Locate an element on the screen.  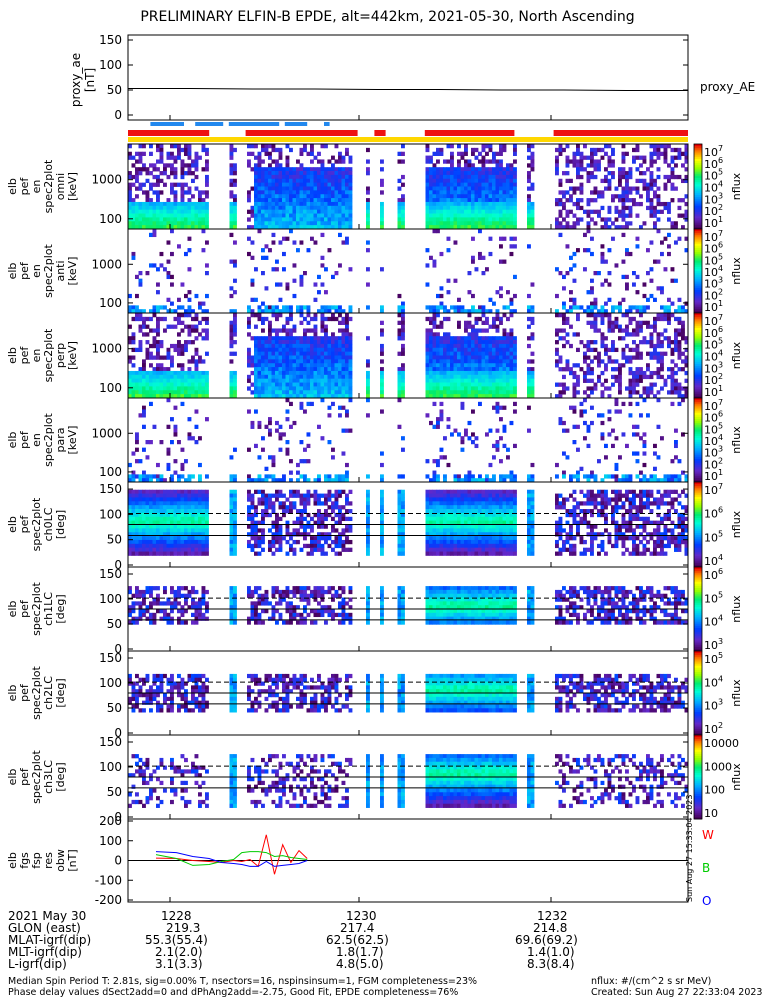
colorbar-1-tick-4: 103 is located at coordinates (713, 198).